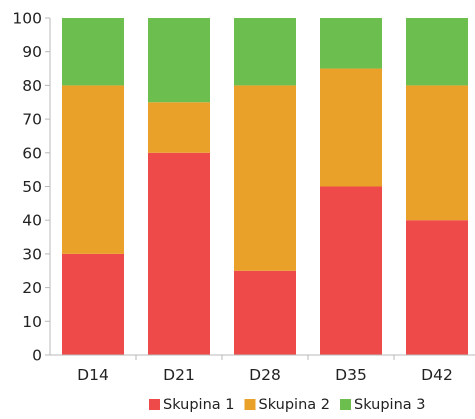 The image size is (475, 419). I want to click on y-tick-label: 80, so click(32, 86).